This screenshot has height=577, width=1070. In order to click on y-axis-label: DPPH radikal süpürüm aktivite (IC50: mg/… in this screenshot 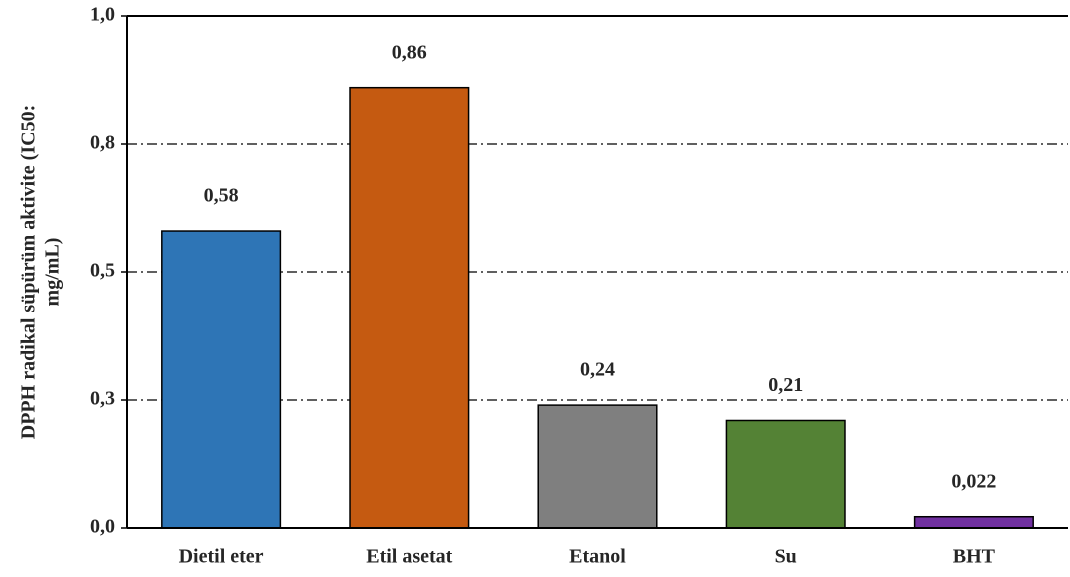, I will do `click(41, 272)`.